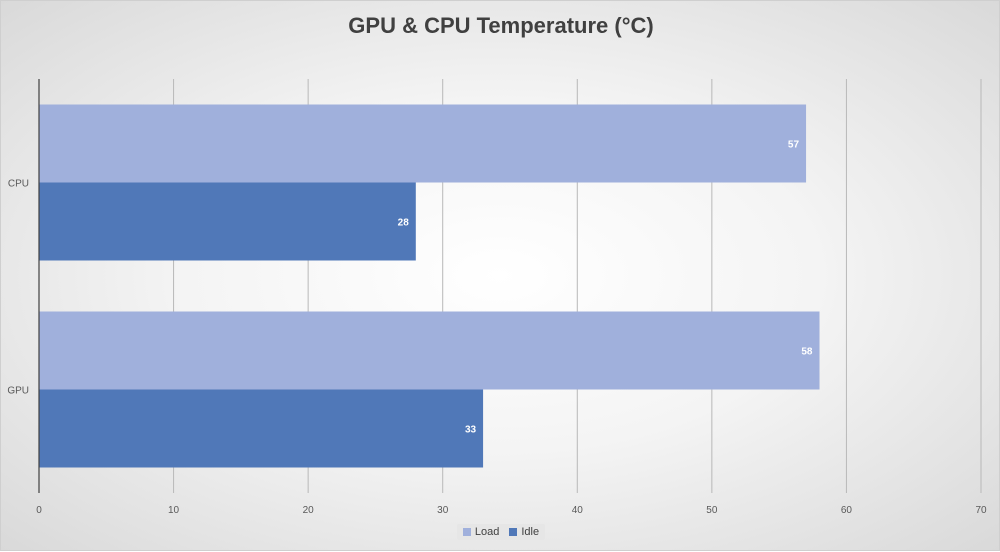 The image size is (1000, 552). What do you see at coordinates (578, 510) in the screenshot?
I see `x-tick-label-40: 40` at bounding box center [578, 510].